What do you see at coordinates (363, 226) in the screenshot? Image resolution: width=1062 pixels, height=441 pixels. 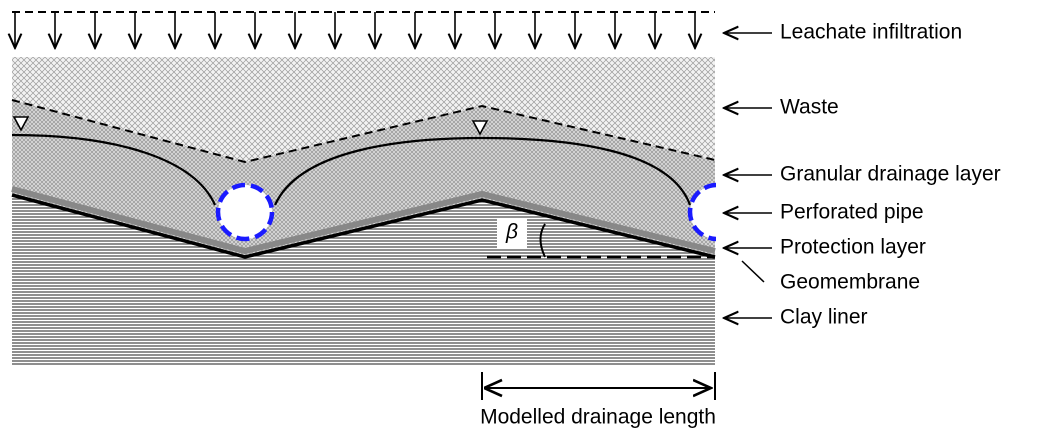 I see `geomembrane` at bounding box center [363, 226].